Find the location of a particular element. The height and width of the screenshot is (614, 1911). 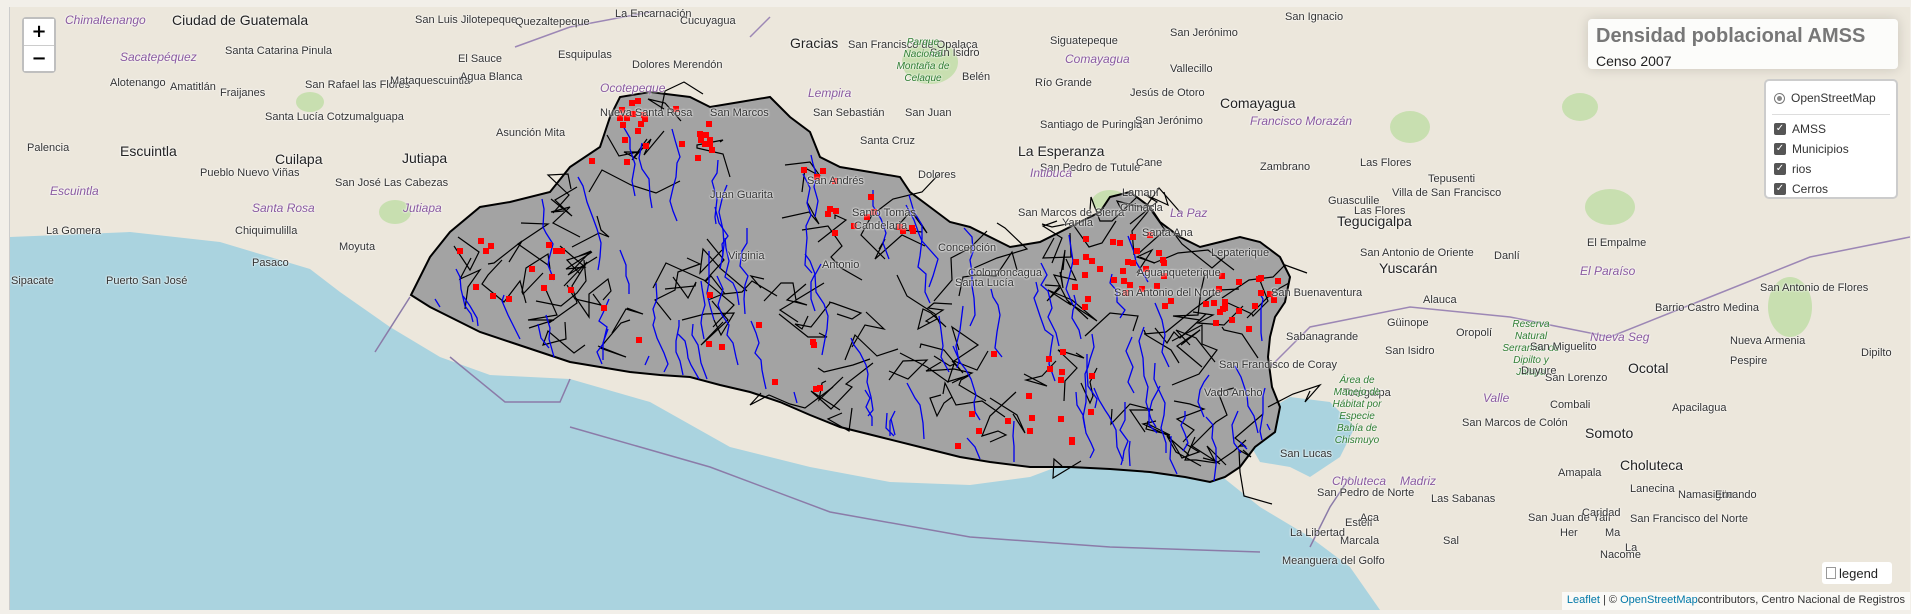

overlay-cerros: ✓ Cerros is located at coordinates (1801, 189).